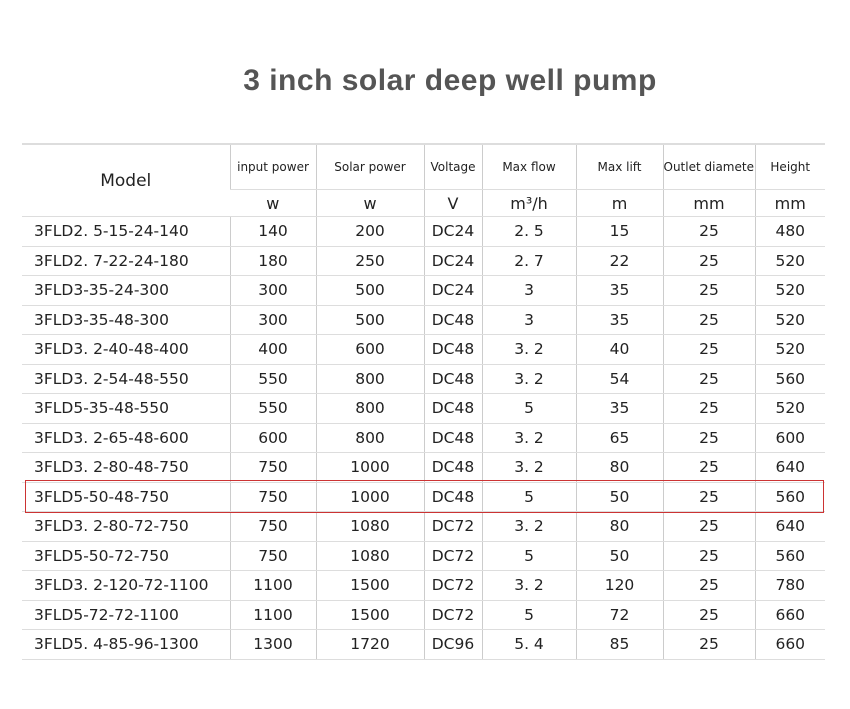 The height and width of the screenshot is (709, 850). What do you see at coordinates (272, 167) in the screenshot?
I see `header-cell: input power` at bounding box center [272, 167].